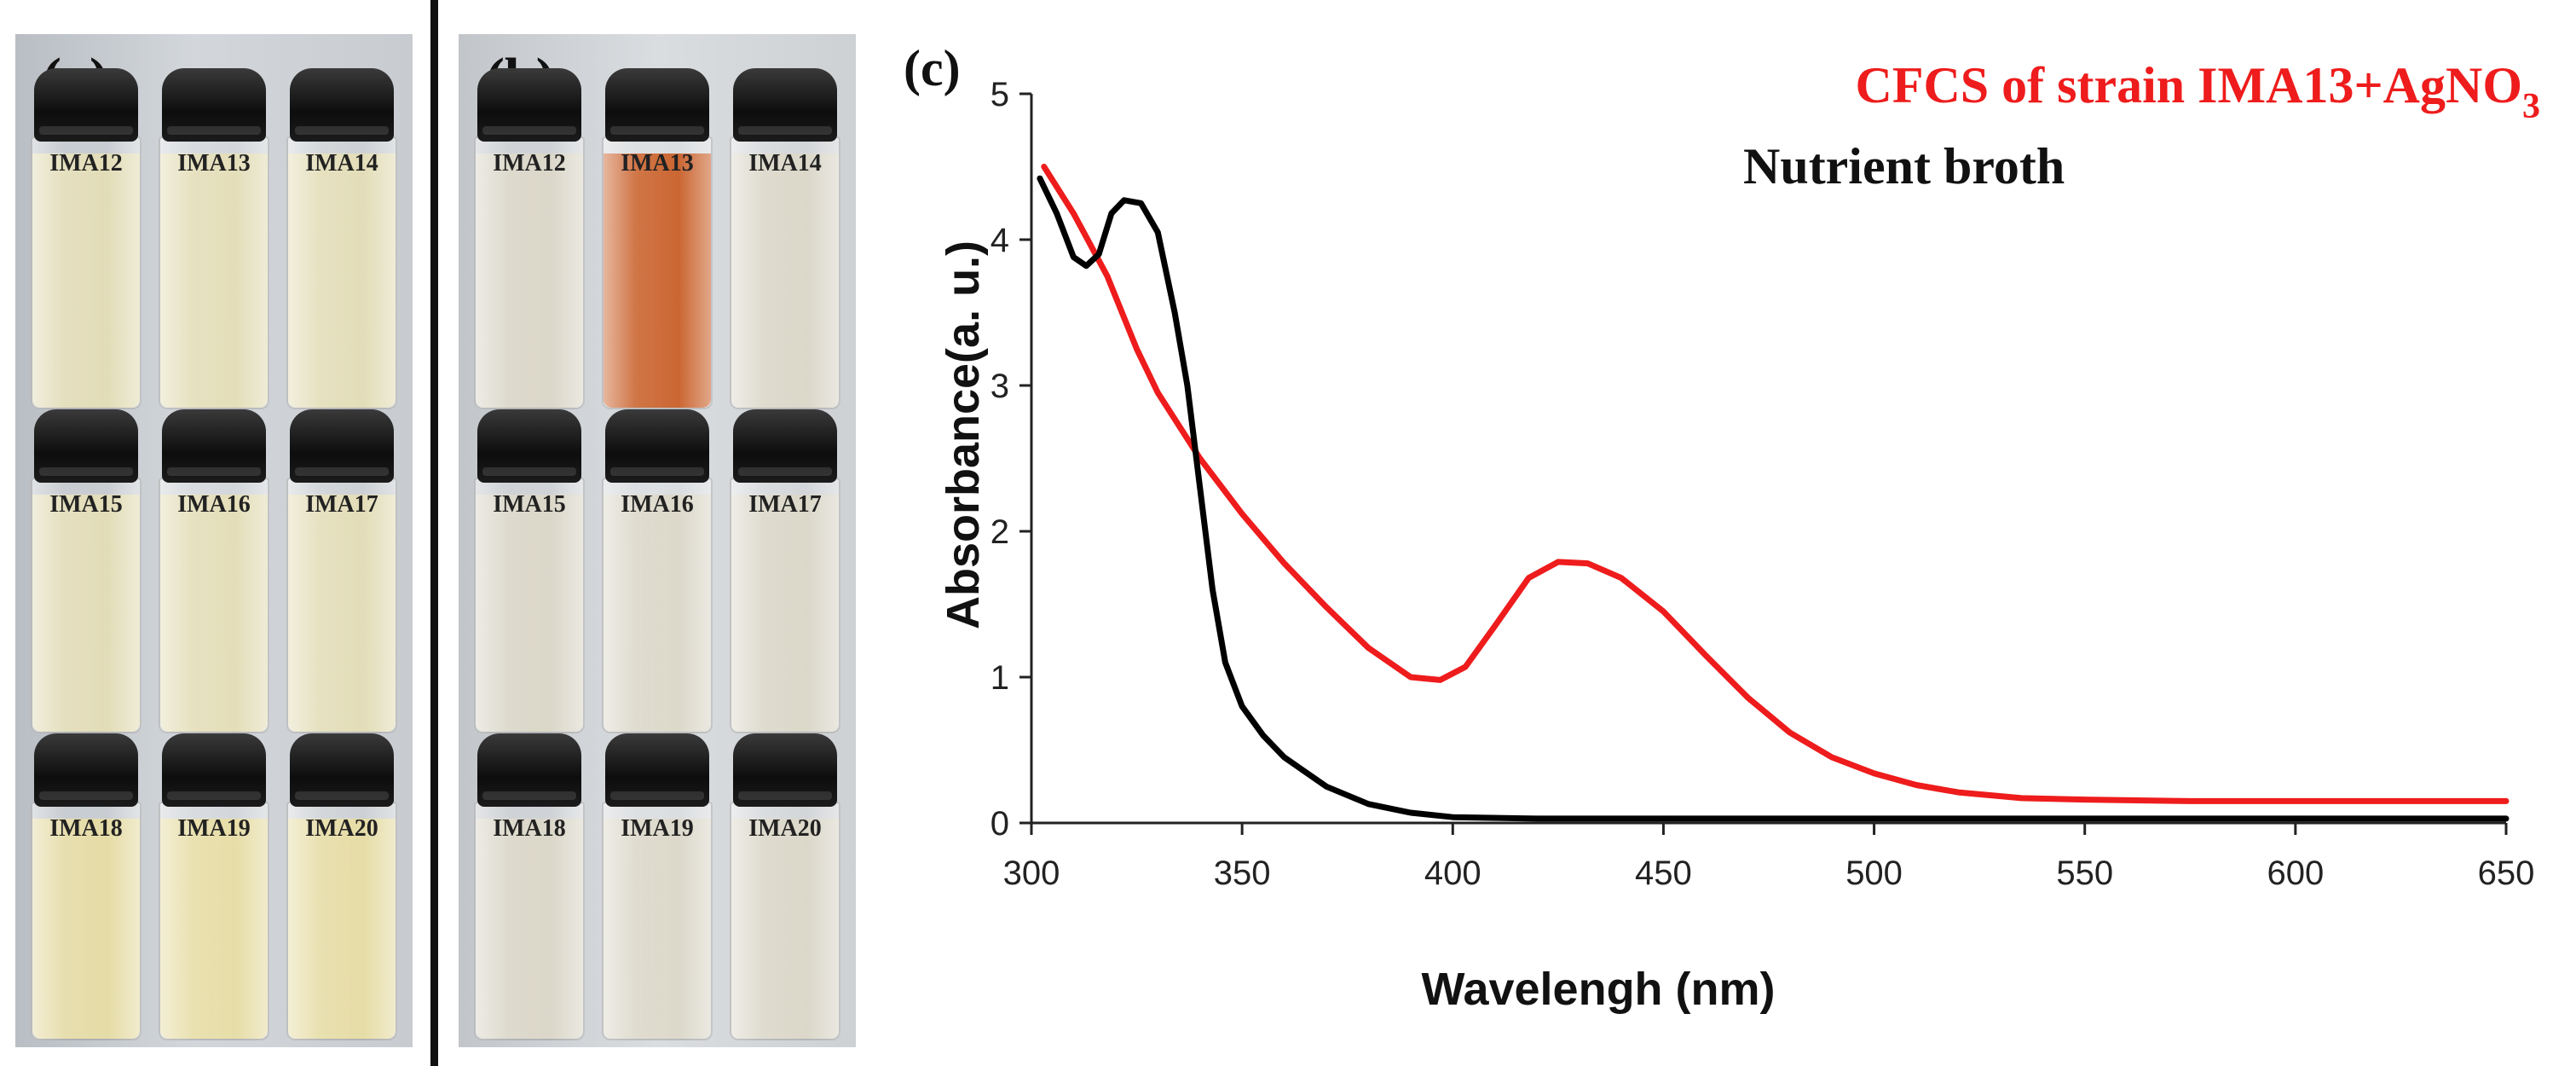 This screenshot has width=2576, height=1066. I want to click on vial-b-ima19: IMA19, so click(657, 886).